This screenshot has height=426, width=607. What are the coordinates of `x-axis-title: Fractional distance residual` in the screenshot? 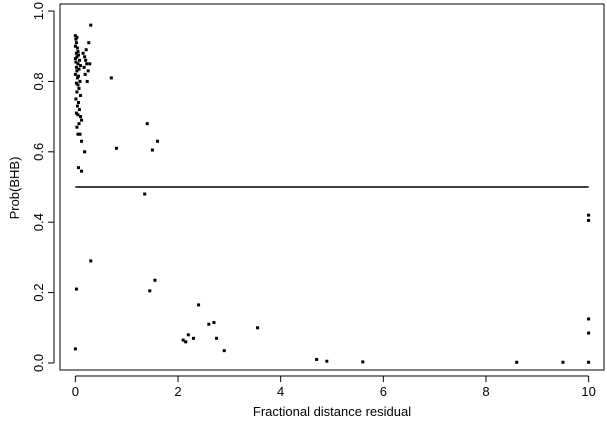 It's located at (332, 411).